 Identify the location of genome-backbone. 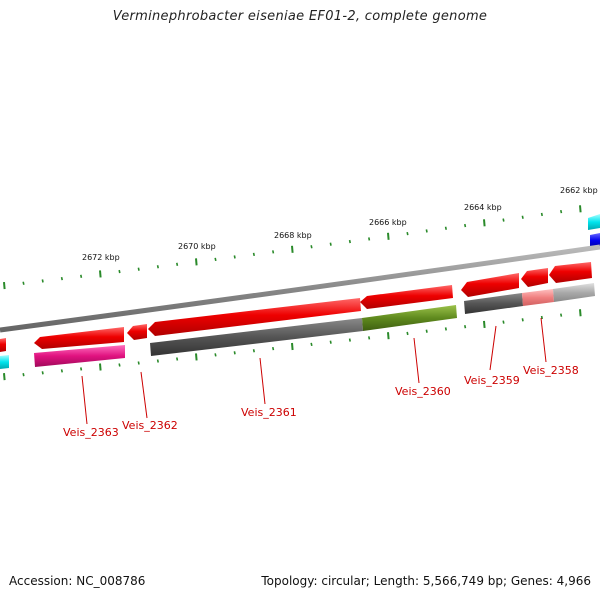
(300, 288).